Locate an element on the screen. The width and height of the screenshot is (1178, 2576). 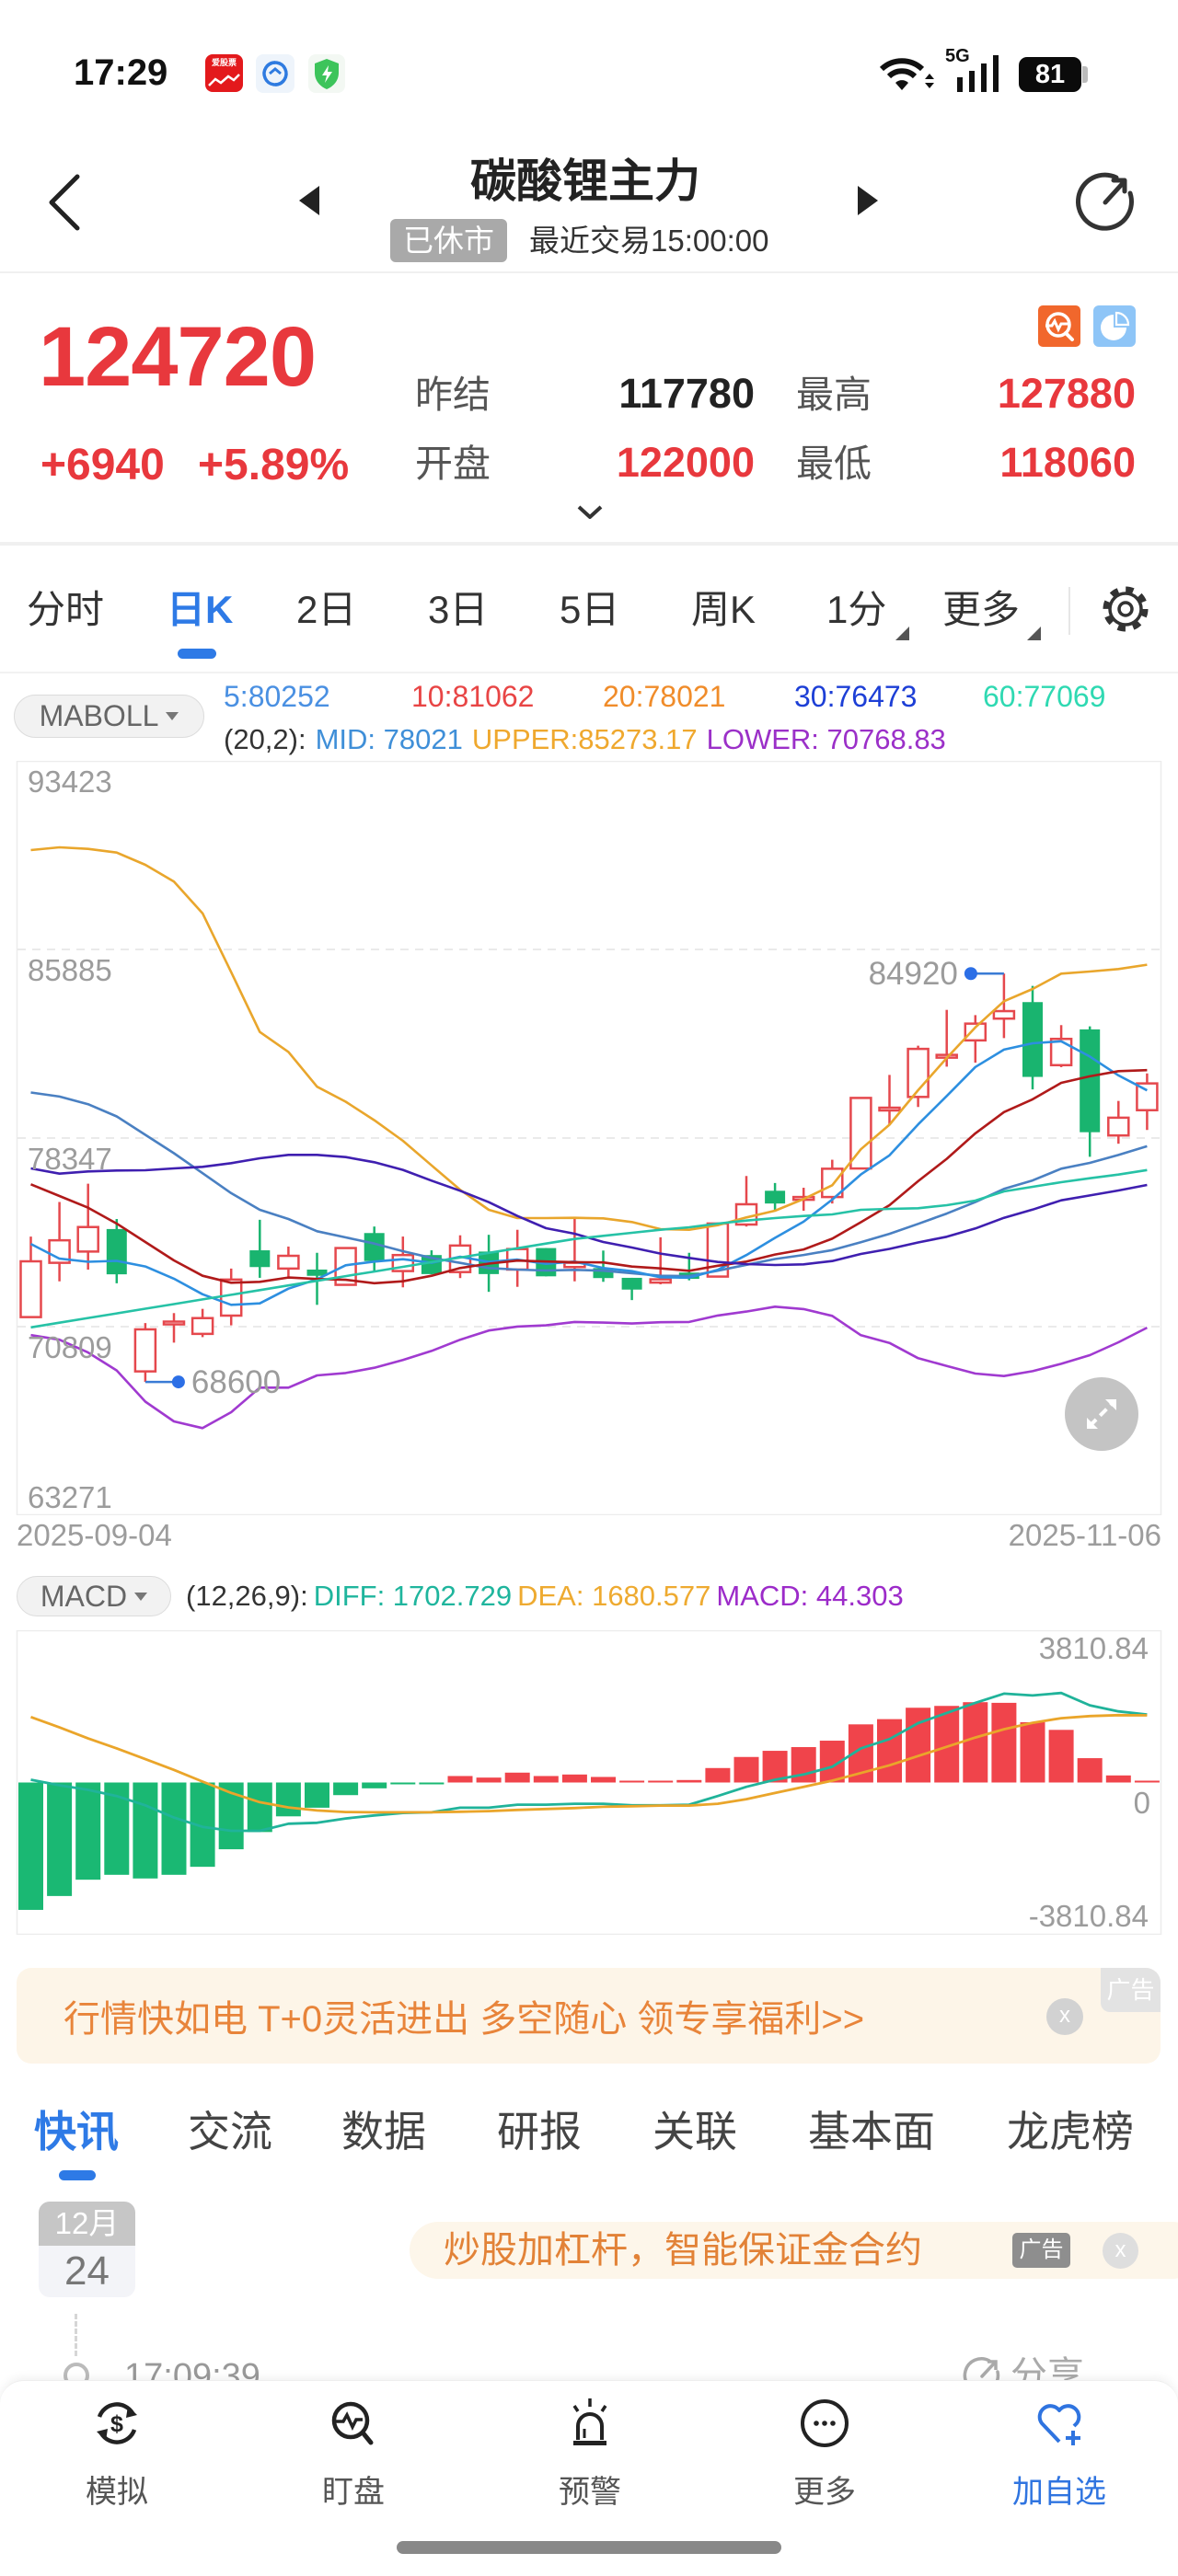
leverage-ad: 炒股加杠杆，智能保证金合约 广告 x is located at coordinates (794, 2250).